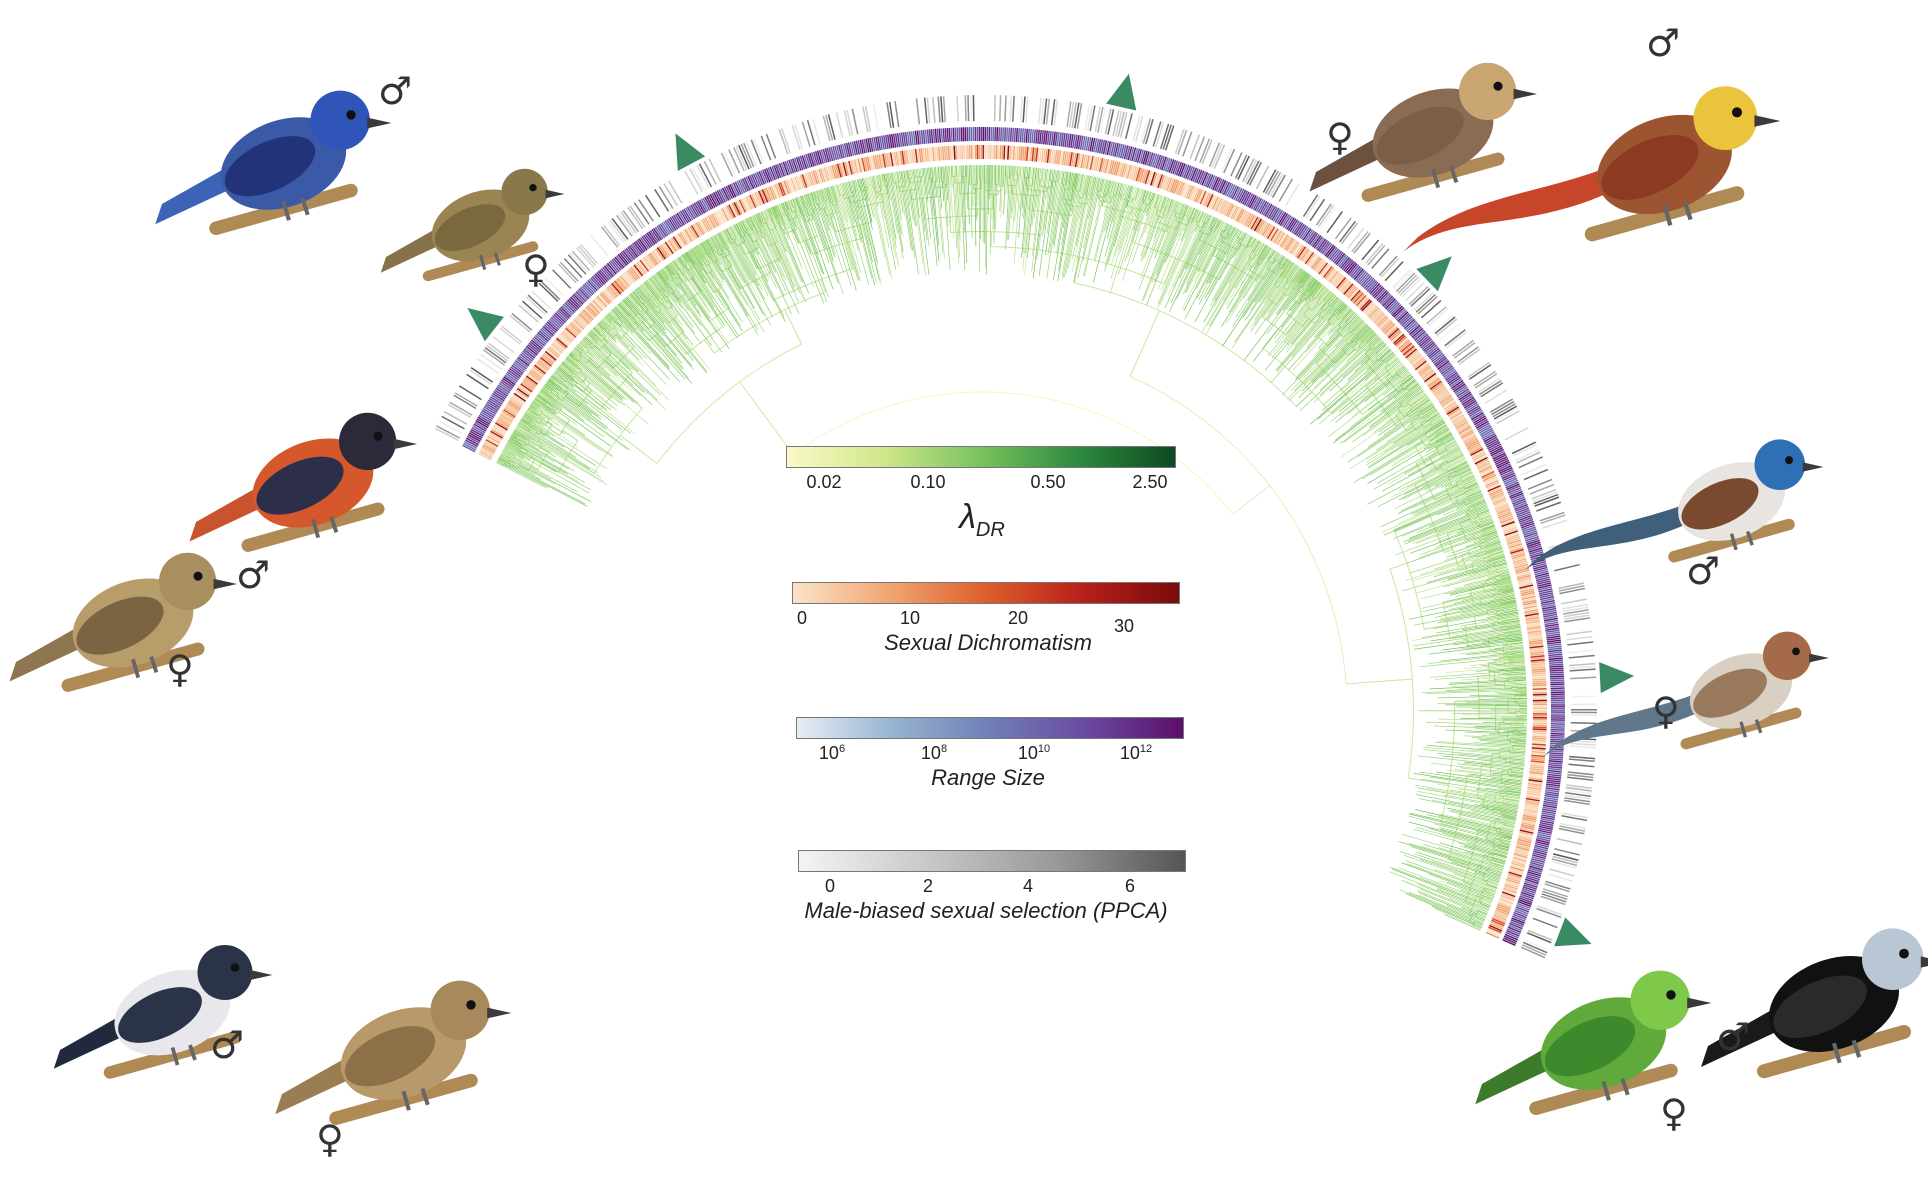 Image resolution: width=1928 pixels, height=1190 pixels. What do you see at coordinates (1028, 886) in the screenshot?
I see `ppca-tick: 4` at bounding box center [1028, 886].